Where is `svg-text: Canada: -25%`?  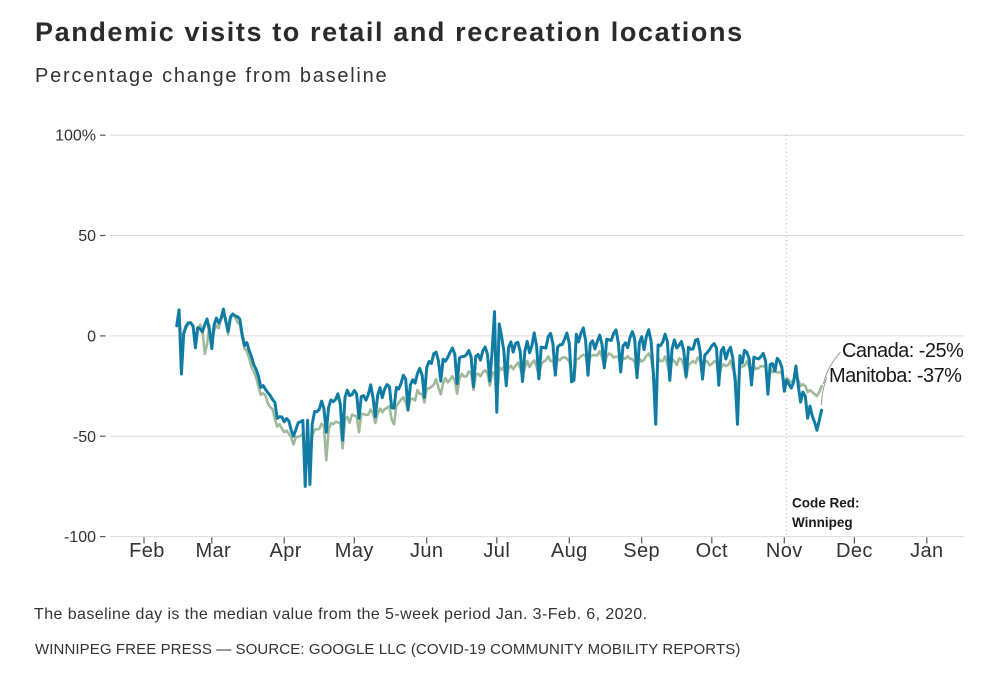 svg-text: Canada: -25% is located at coordinates (903, 351).